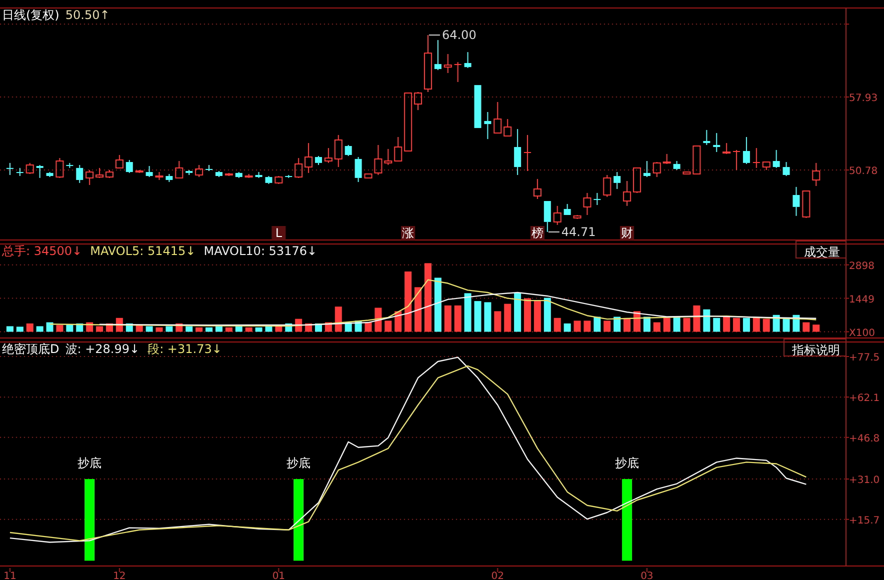 This screenshot has width=884, height=580. What do you see at coordinates (102, 349) in the screenshot?
I see `annotation: 波: +28.99↓` at bounding box center [102, 349].